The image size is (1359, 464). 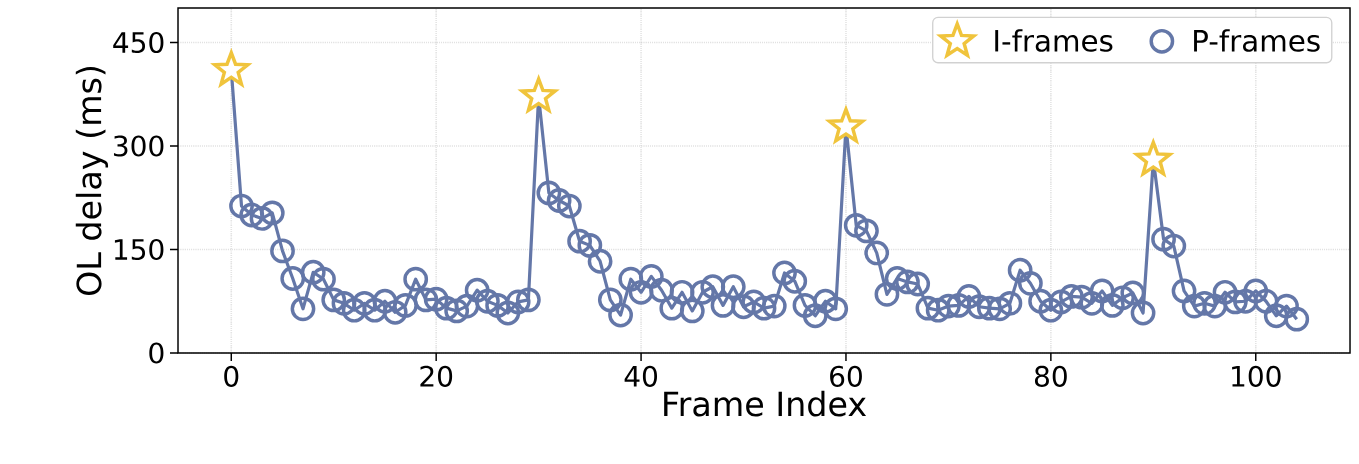 I want to click on y-axis-title: OL delay (ms), so click(x=92, y=181).